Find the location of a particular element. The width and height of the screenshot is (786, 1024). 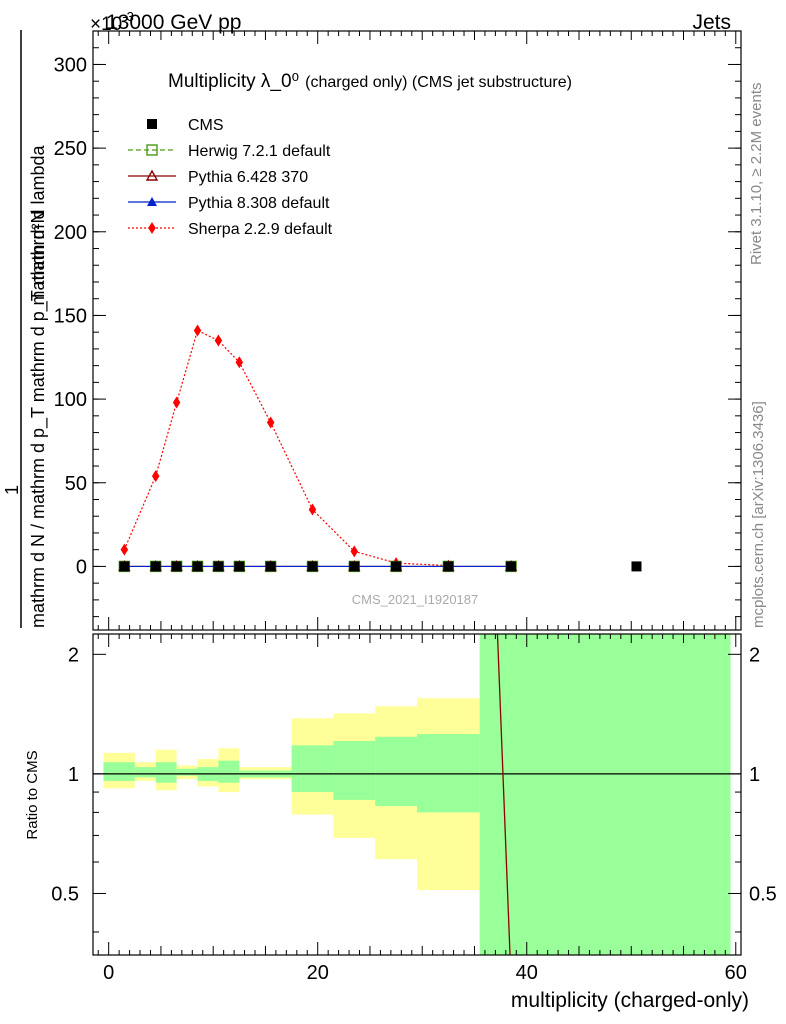

legend-label: Herwig 7.2.1 default is located at coordinates (259, 151).